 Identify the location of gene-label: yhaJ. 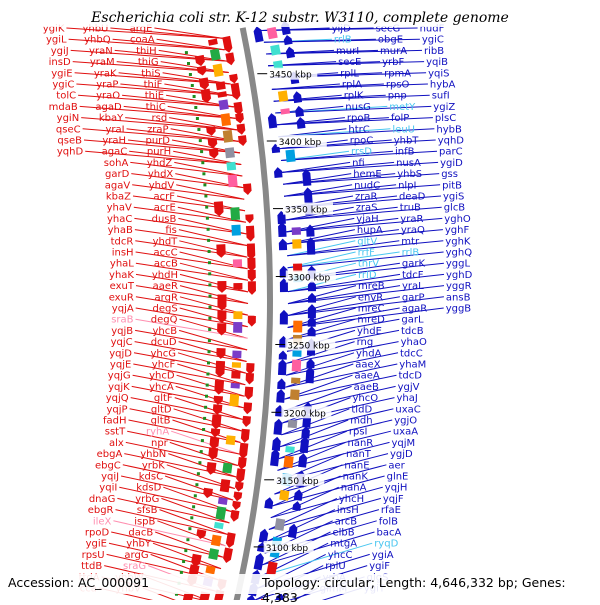
(407, 398).